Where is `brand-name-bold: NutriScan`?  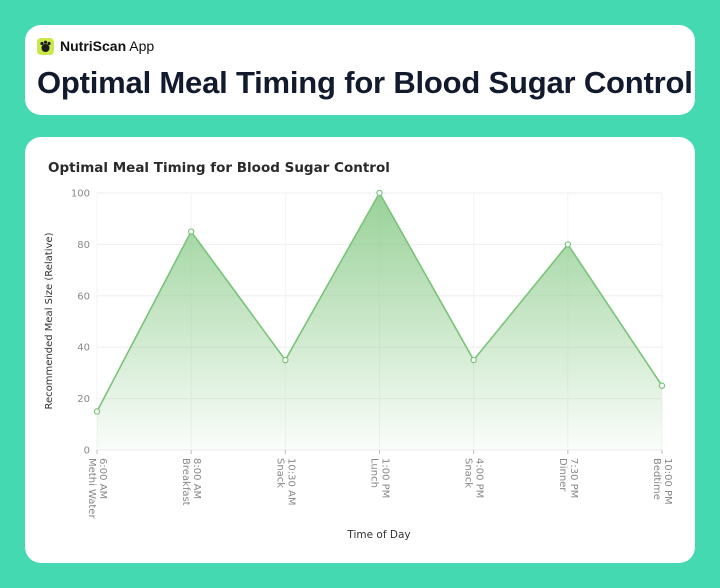 brand-name-bold: NutriScan is located at coordinates (93, 46).